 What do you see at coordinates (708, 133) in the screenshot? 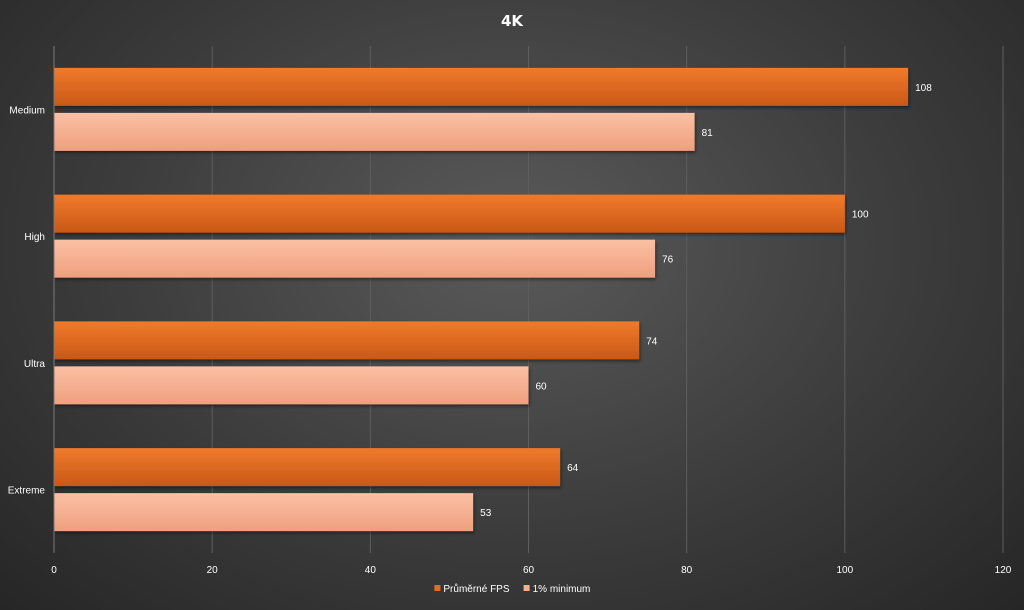
I see `bar-value-label: 81` at bounding box center [708, 133].